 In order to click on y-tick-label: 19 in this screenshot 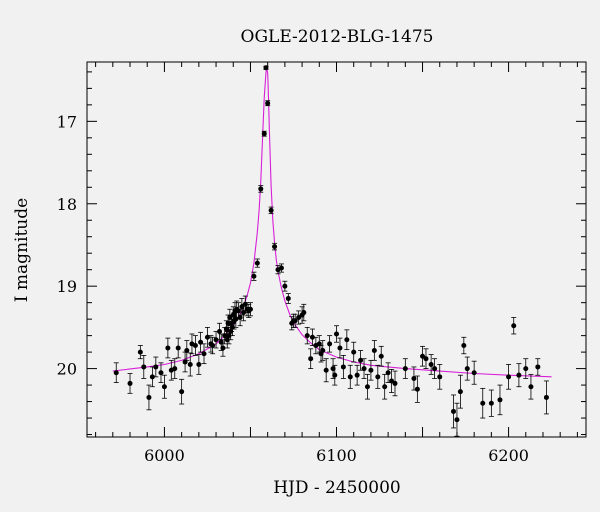, I will do `click(67, 286)`.